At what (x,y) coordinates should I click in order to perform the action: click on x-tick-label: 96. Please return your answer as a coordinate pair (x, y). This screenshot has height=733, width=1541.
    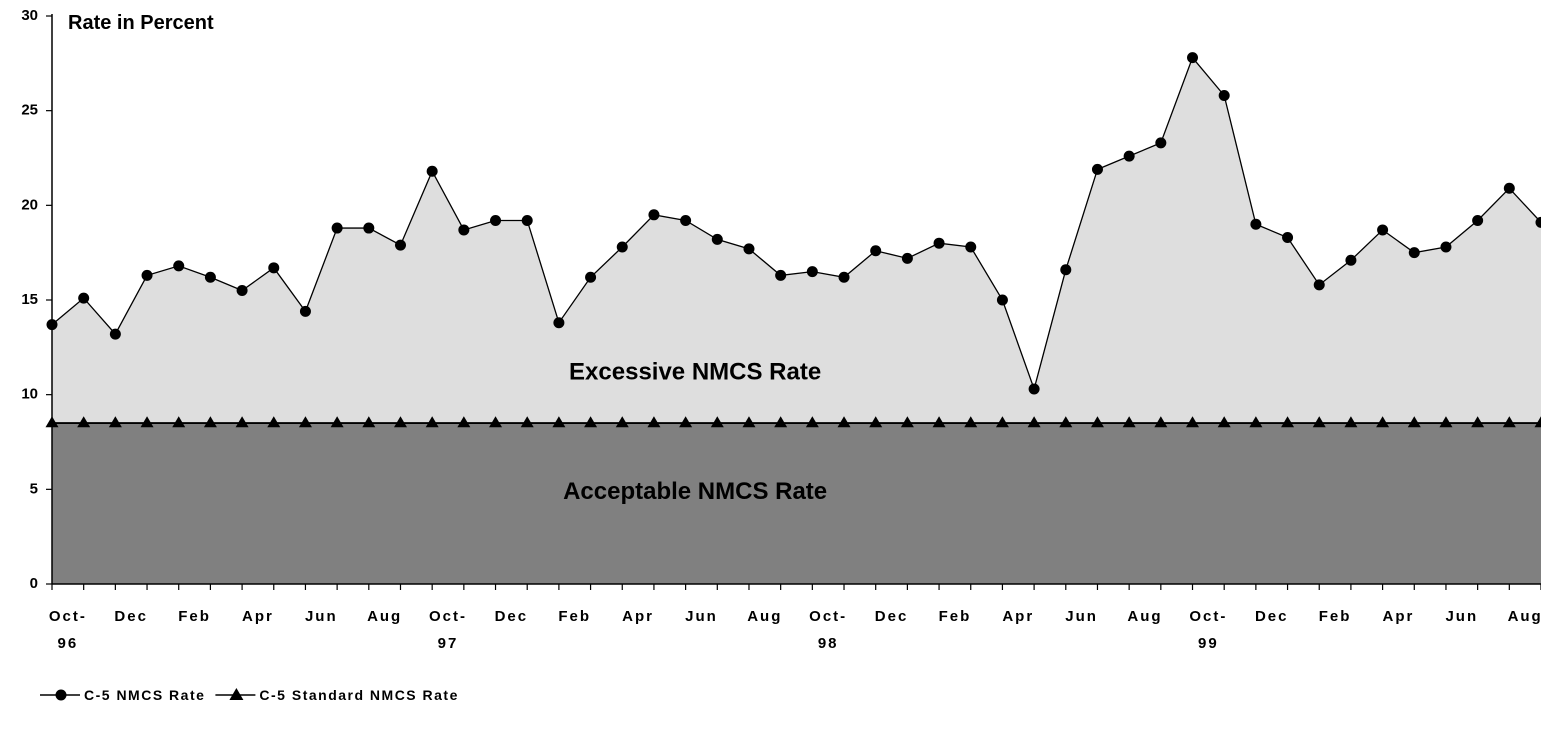
    Looking at the image, I should click on (67, 643).